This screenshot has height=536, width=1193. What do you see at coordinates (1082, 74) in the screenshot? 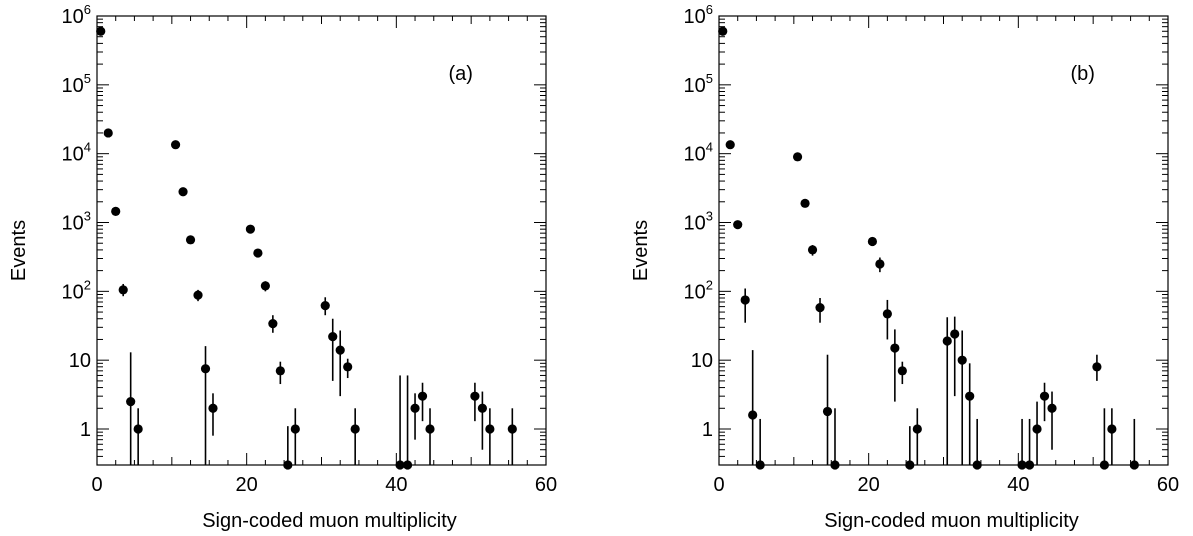
I see `panel-label: (b)` at bounding box center [1082, 74].